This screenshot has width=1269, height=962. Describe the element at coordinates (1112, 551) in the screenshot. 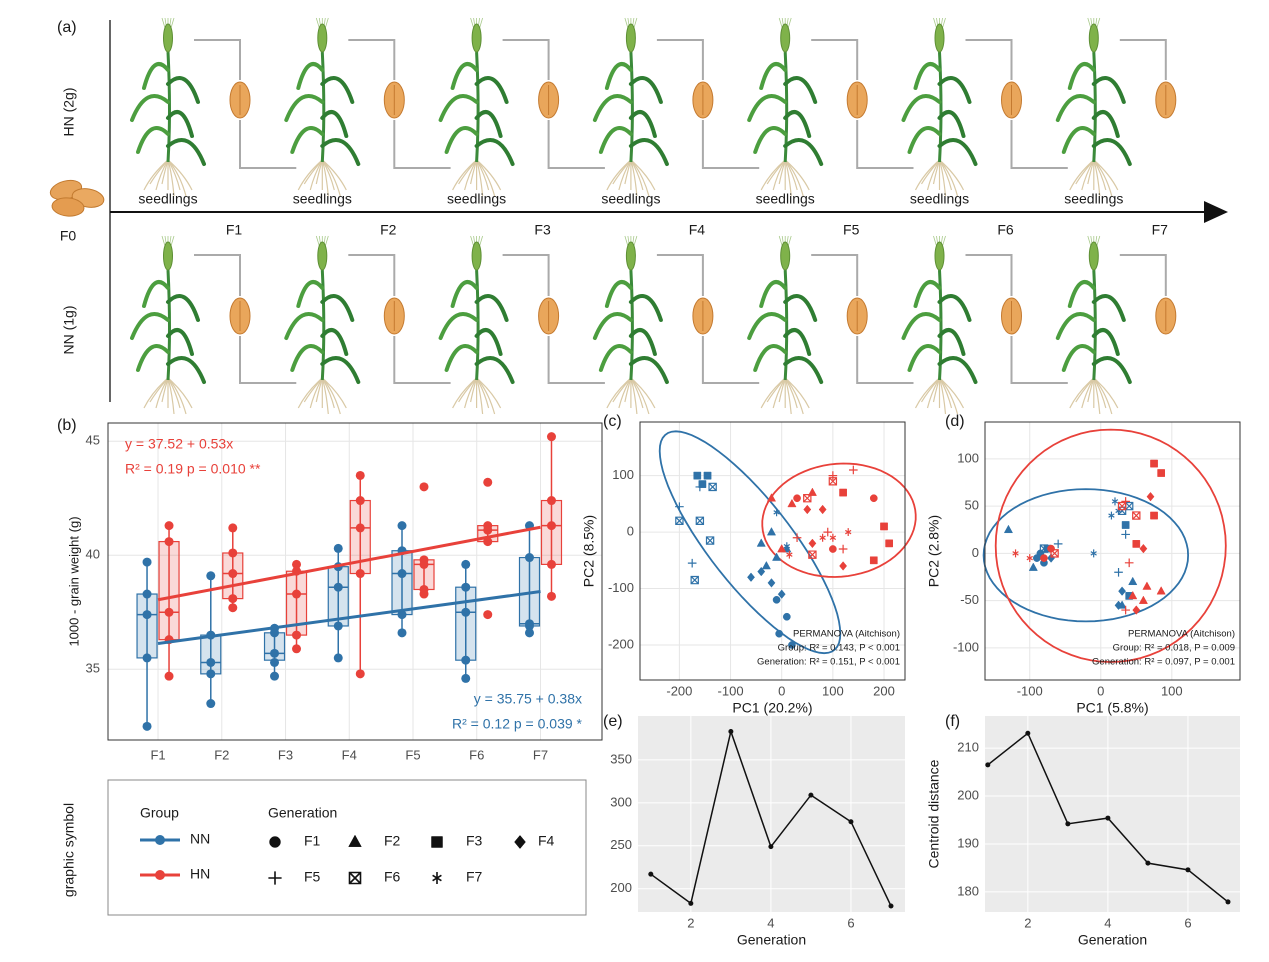

I see `plot-border` at that location.